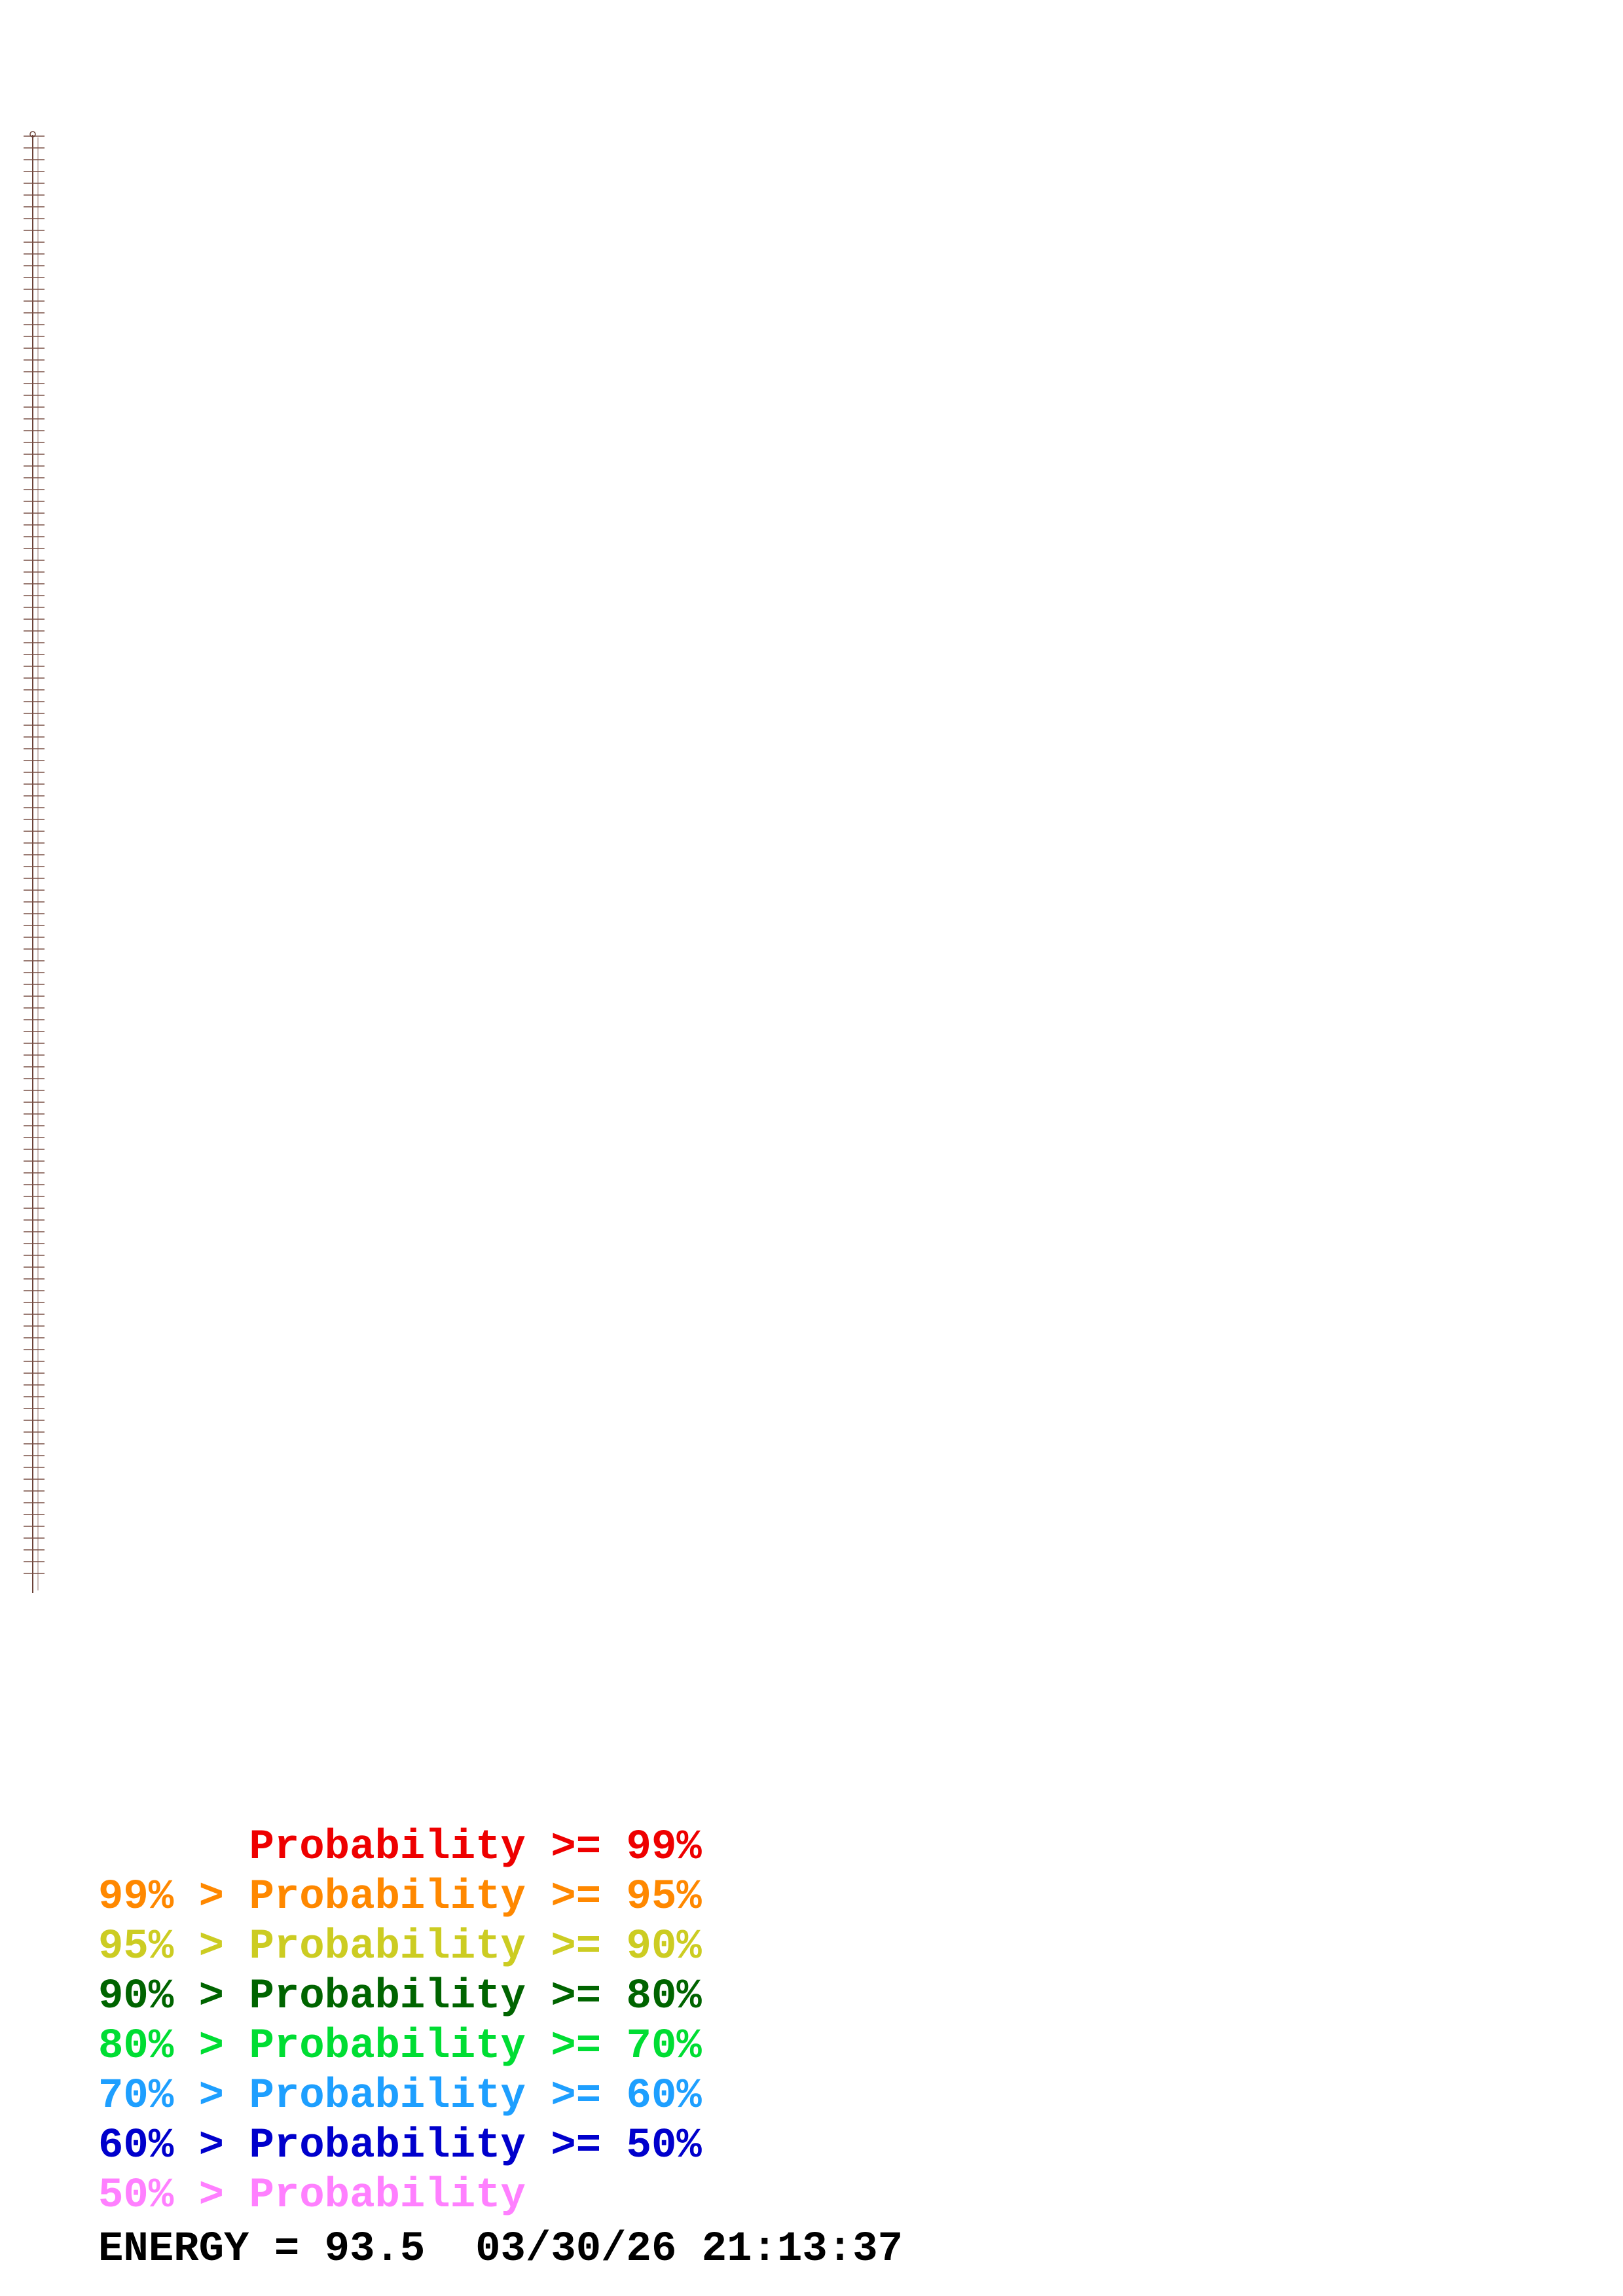 The width and height of the screenshot is (1623, 2296). What do you see at coordinates (400, 1996) in the screenshot?
I see `legend-line-80-90: 90% > Probability >= 80%` at bounding box center [400, 1996].